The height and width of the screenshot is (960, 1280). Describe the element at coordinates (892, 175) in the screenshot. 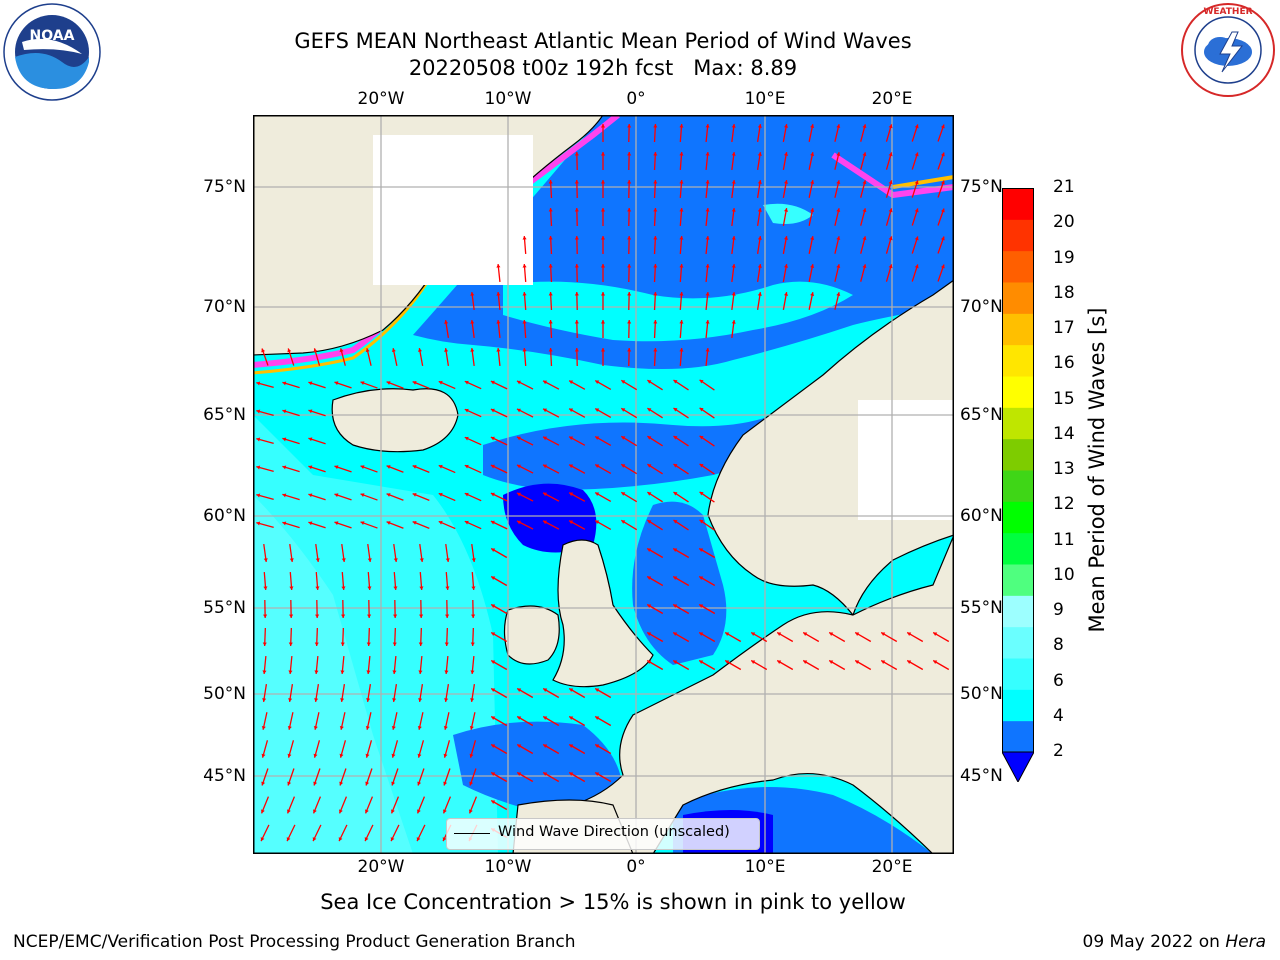

I see `sea-ice-edge-svalbard` at that location.